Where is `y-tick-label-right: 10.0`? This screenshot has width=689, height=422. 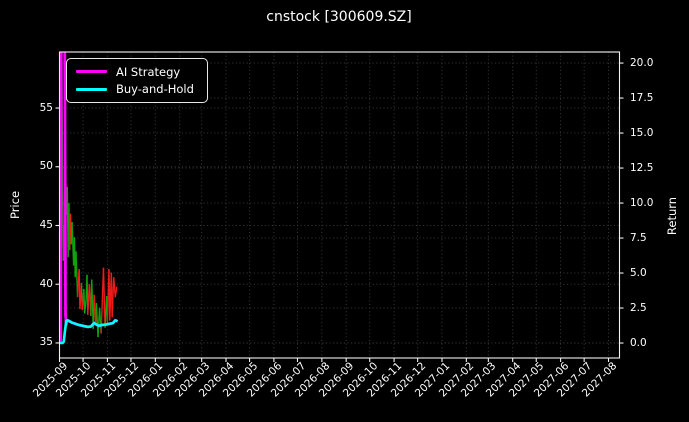
y-tick-label-right: 10.0 is located at coordinates (642, 202).